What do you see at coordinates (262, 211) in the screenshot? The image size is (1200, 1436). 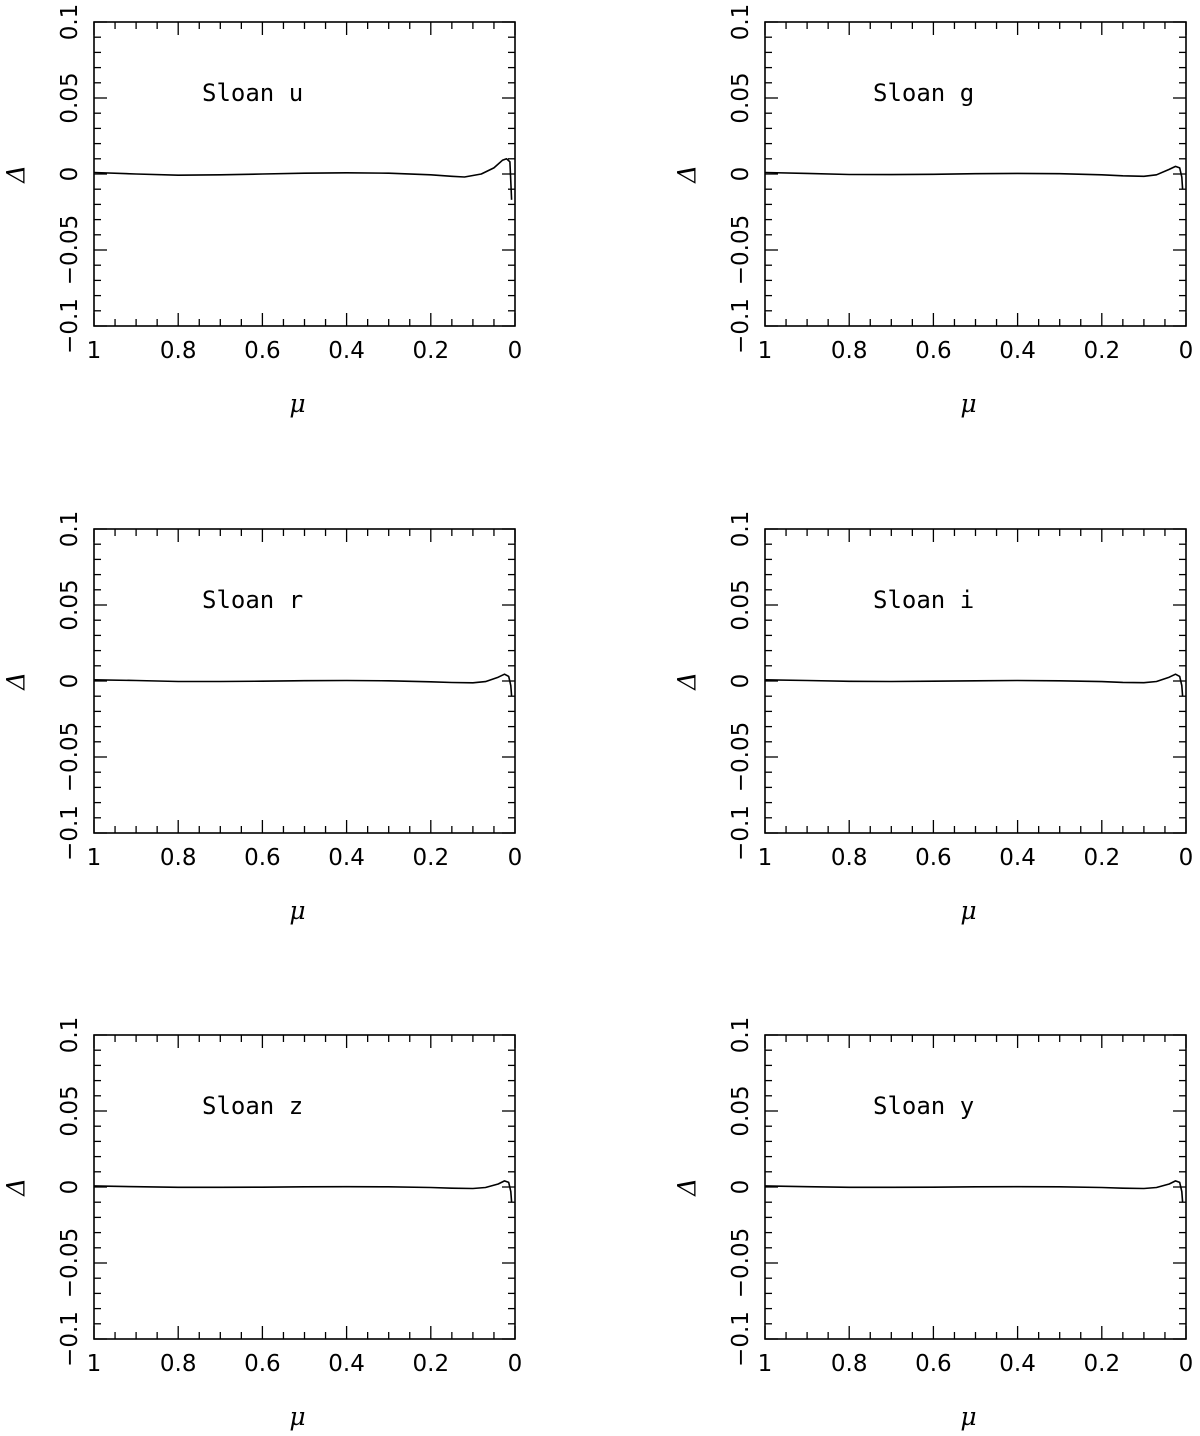 I see `chart-panel-1: 1 0.8 0.6 0.4 0.2 0 −0.1 −0.05 0 0.05 0.1 μ Δ Sloan u` at bounding box center [262, 211].